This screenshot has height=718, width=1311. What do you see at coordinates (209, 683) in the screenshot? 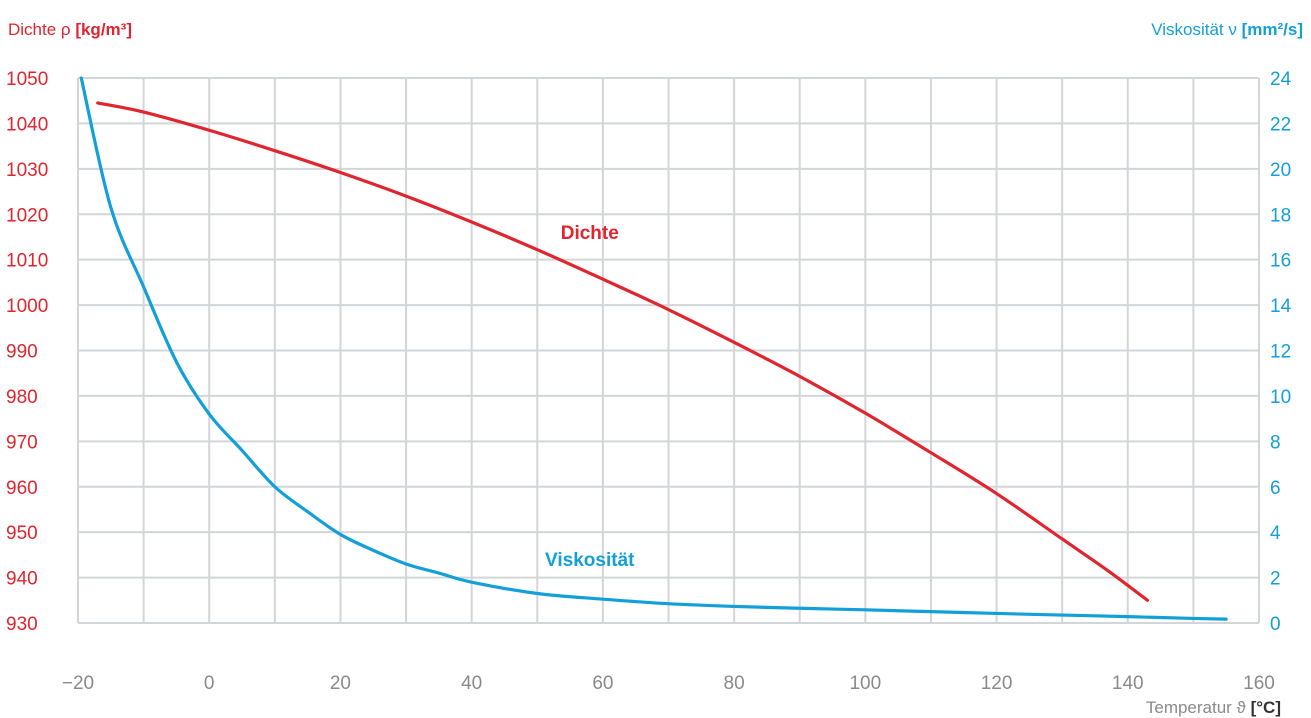
I see `x-tick-label: 0` at bounding box center [209, 683].